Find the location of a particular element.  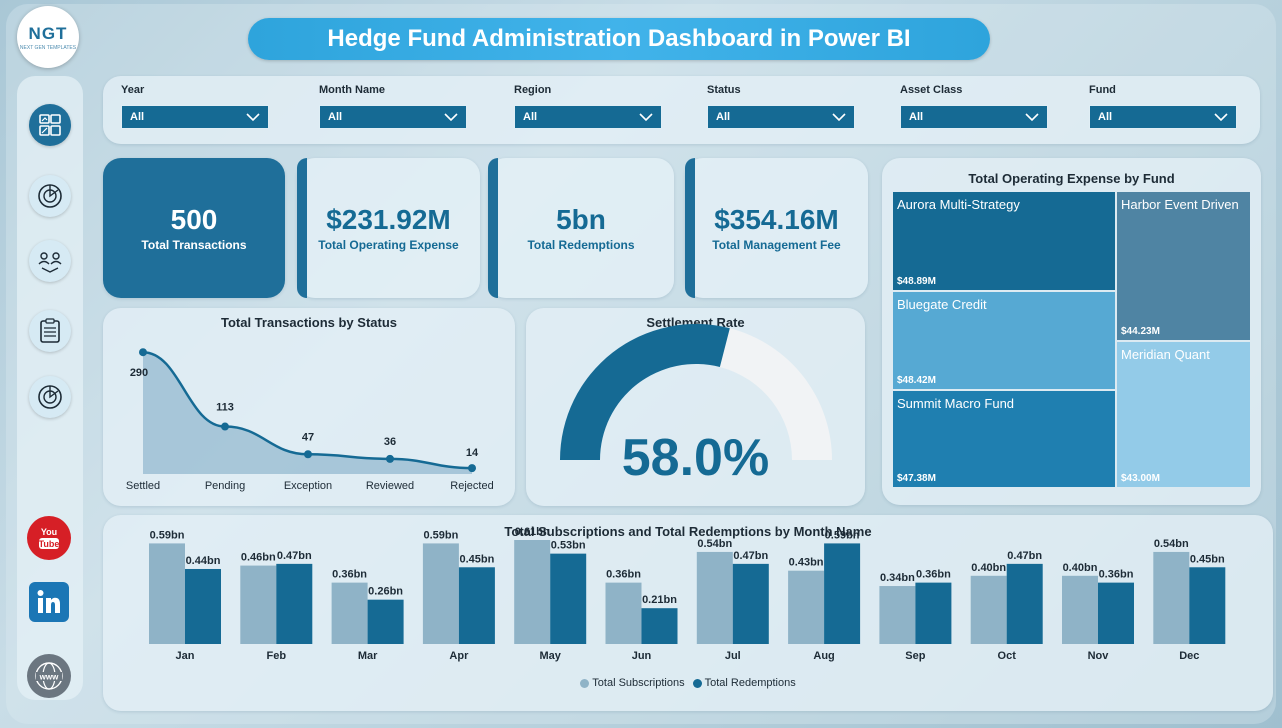

settlement-panel: Settlement Rate 58.0% is located at coordinates (695, 407).